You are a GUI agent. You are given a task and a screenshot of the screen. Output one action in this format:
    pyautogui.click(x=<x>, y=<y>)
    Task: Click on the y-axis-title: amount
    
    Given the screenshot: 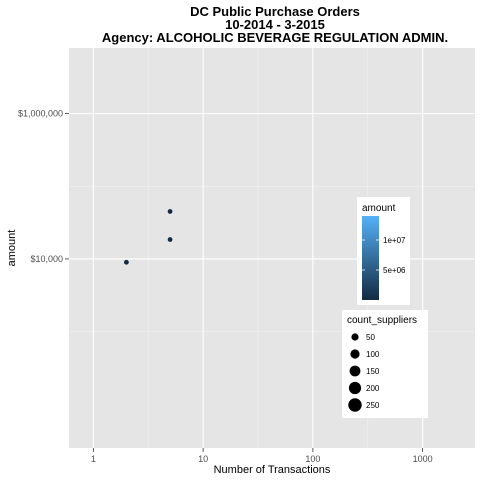 What is the action you would take?
    pyautogui.click(x=12, y=248)
    